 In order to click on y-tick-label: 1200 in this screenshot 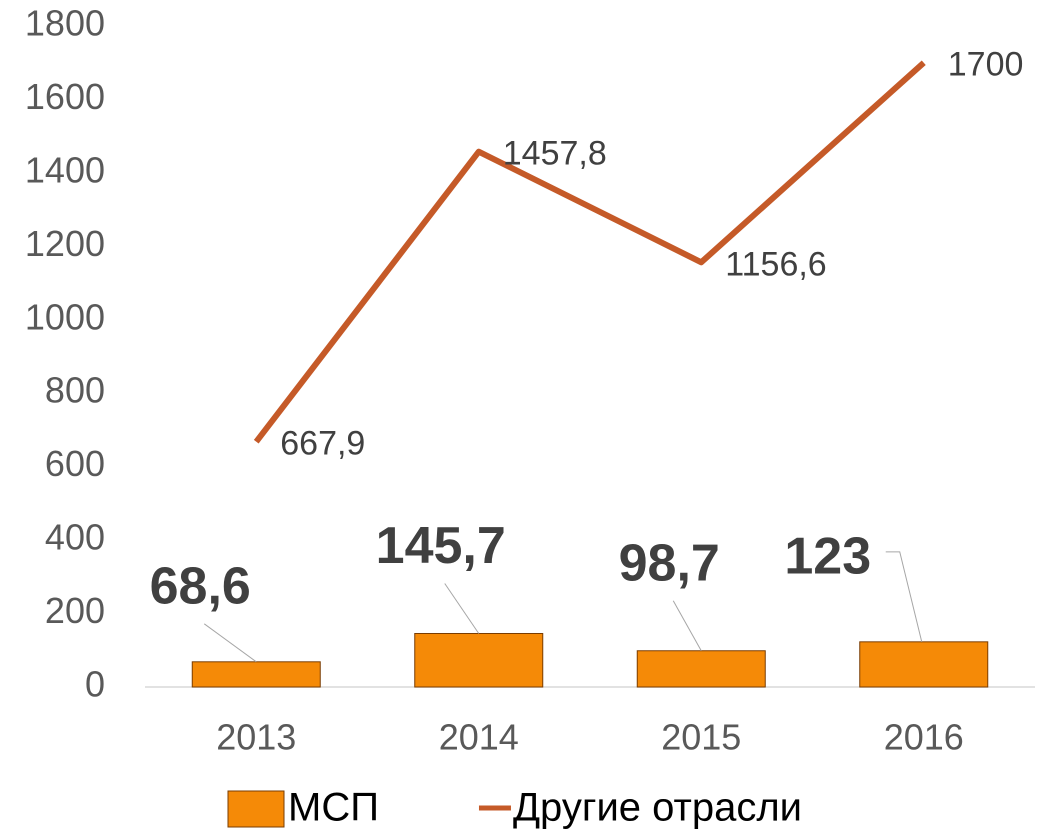, I will do `click(65, 243)`.